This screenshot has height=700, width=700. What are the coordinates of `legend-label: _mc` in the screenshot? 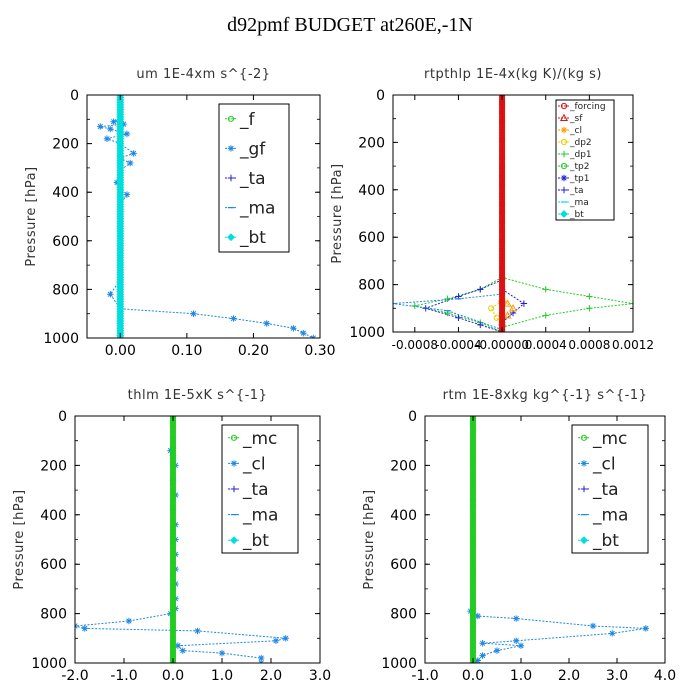 It's located at (609, 439).